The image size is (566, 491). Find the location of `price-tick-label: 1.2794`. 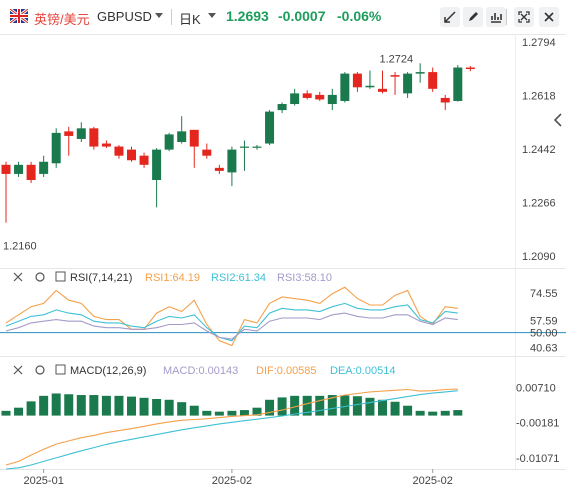

price-tick-label: 1.2794 is located at coordinates (539, 43).